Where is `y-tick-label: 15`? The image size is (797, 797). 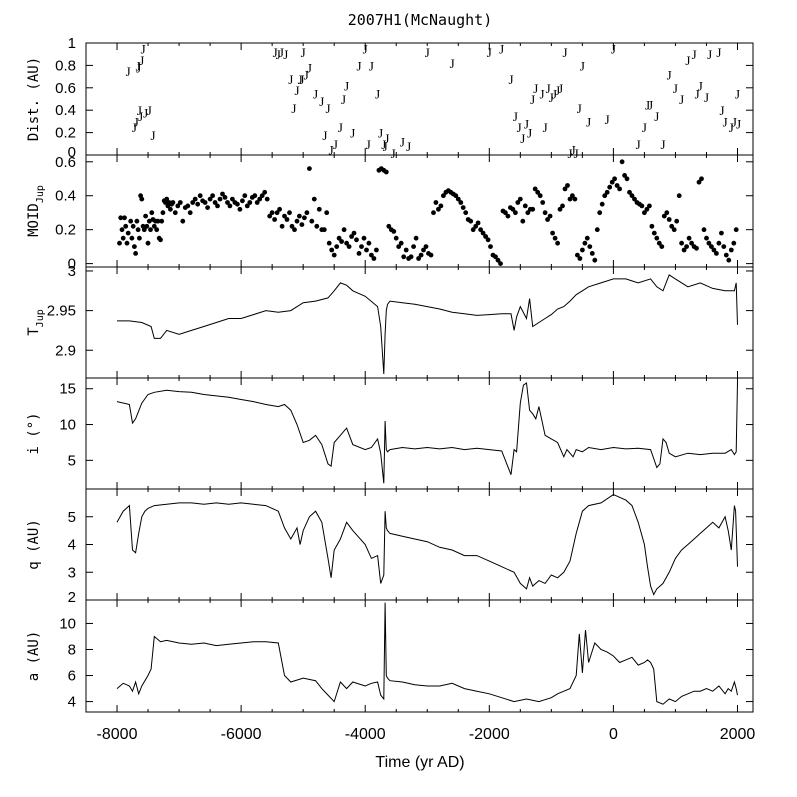 y-tick-label: 15 is located at coordinates (67, 389).